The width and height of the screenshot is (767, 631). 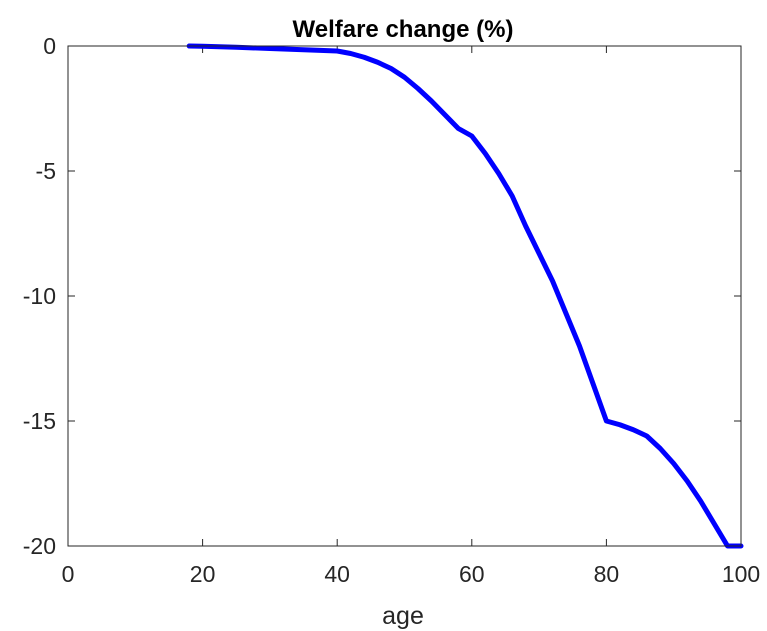 I want to click on y-tick-label: -15, so click(x=39, y=421).